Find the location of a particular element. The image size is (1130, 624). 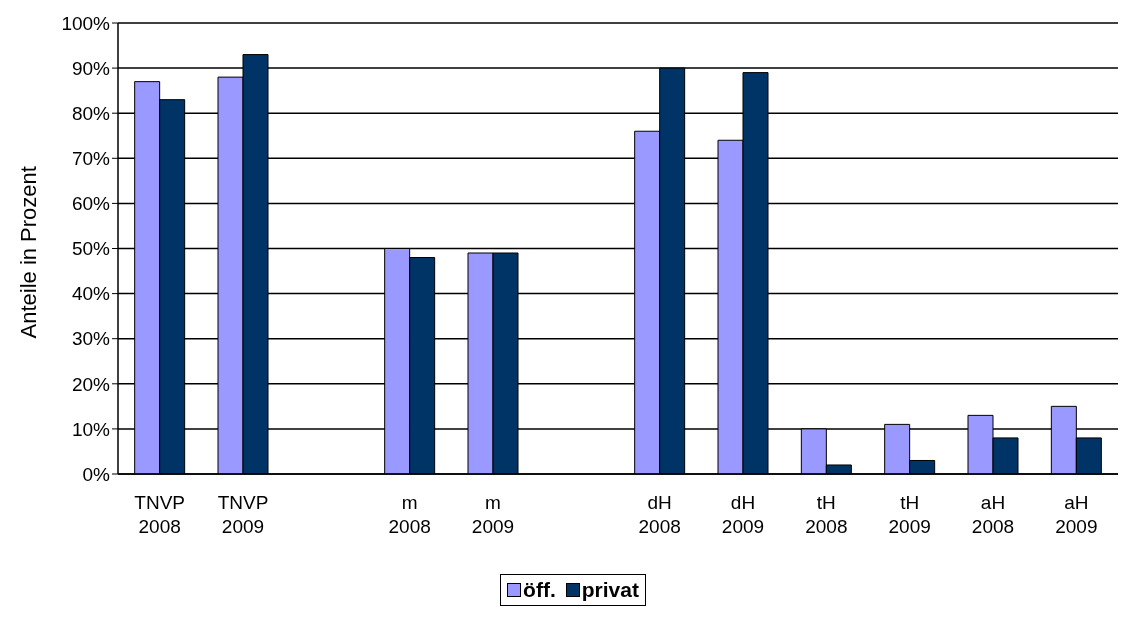

x-tick-label: m 2008 is located at coordinates (409, 514).